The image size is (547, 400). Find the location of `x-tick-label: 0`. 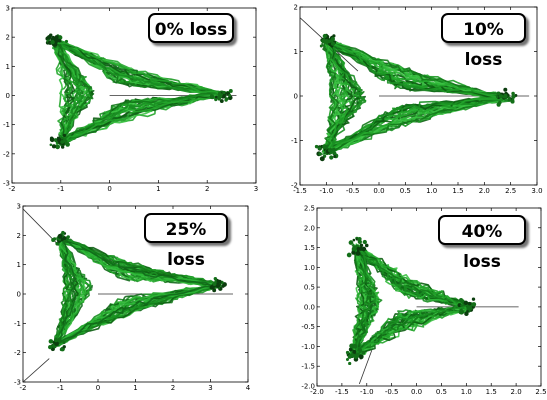

x-tick-label: 0 is located at coordinates (98, 388).